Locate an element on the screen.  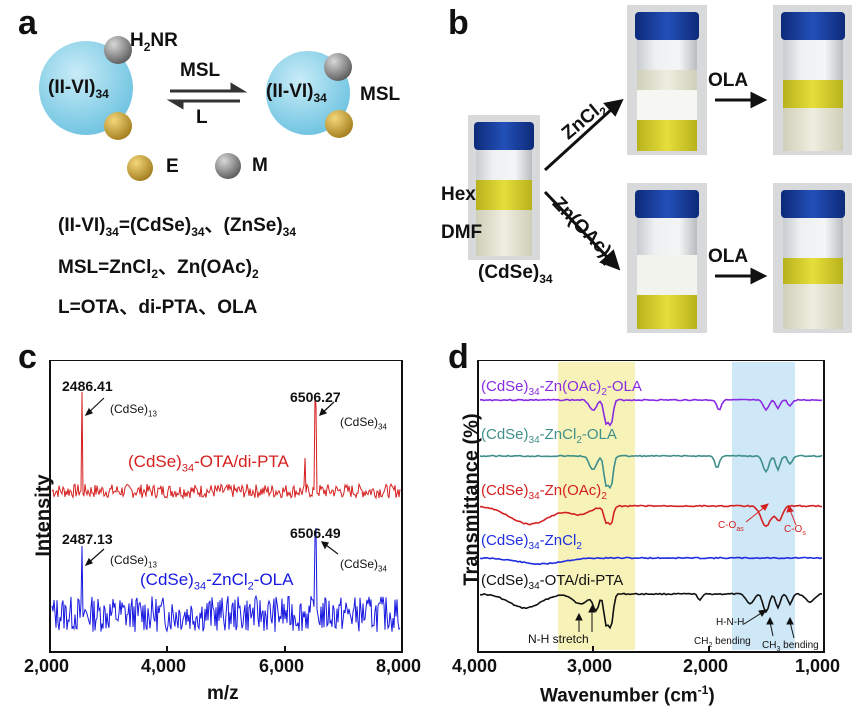
left-m-sphere is located at coordinates (118, 50).